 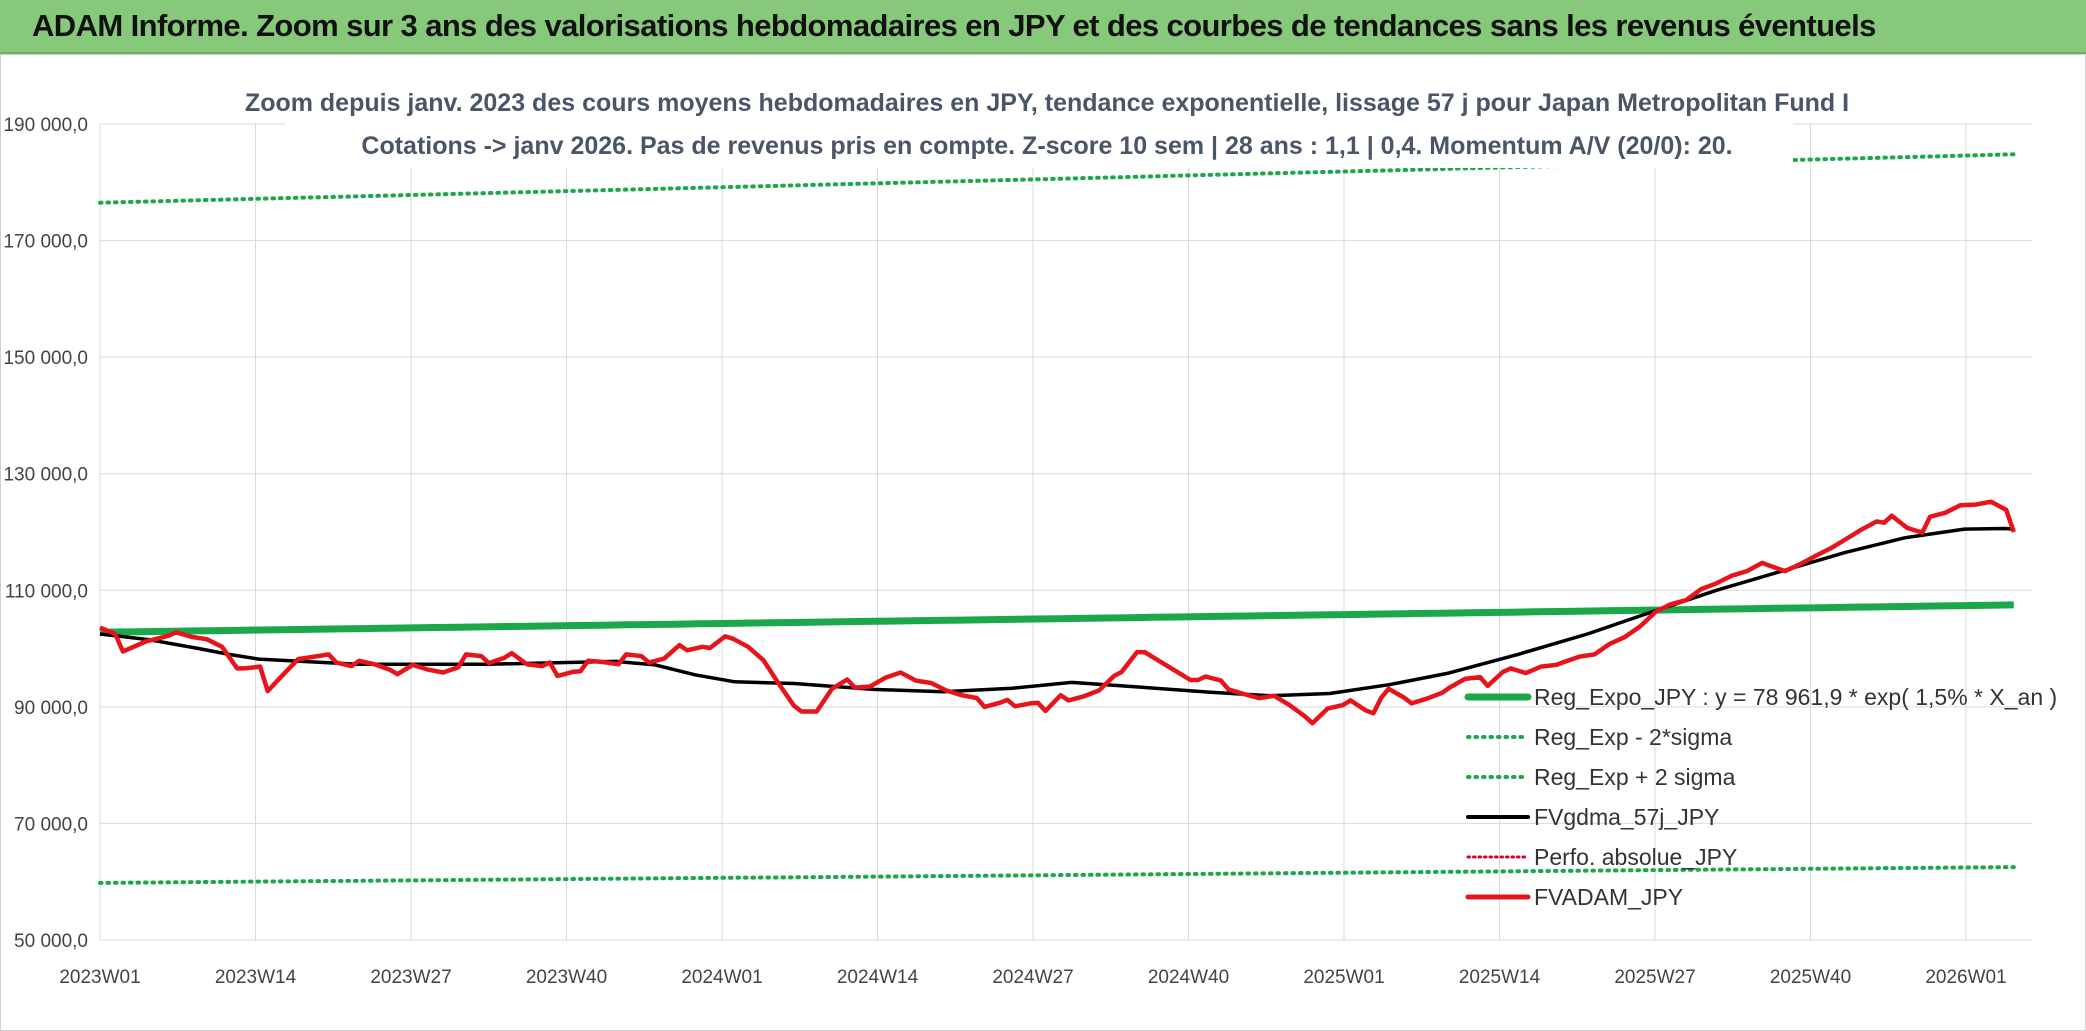 What do you see at coordinates (51, 824) in the screenshot?
I see `y-tick-label: 70 000,0` at bounding box center [51, 824].